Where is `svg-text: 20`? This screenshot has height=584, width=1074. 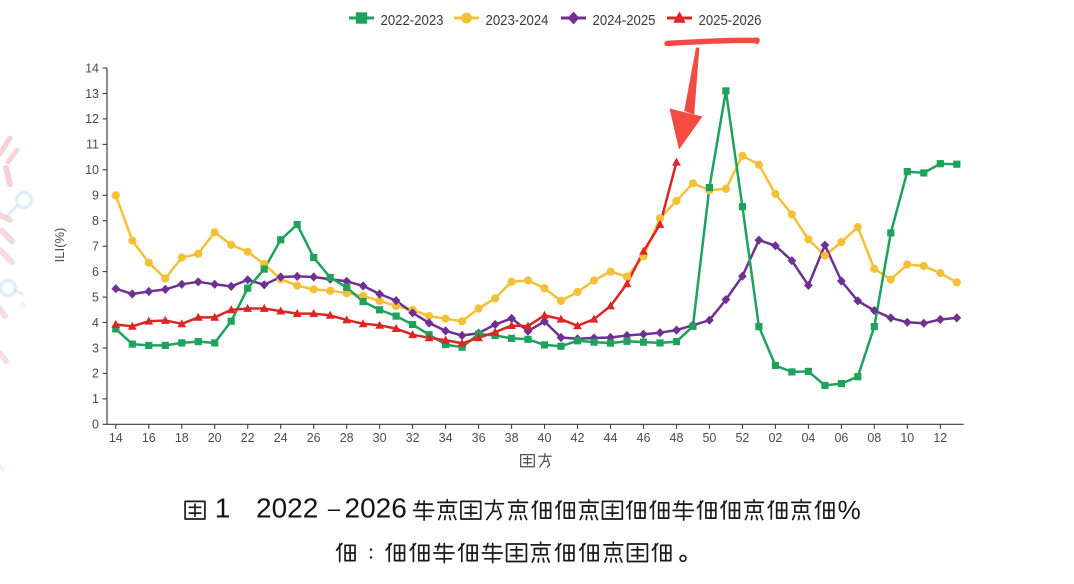 svg-text: 20 is located at coordinates (215, 438).